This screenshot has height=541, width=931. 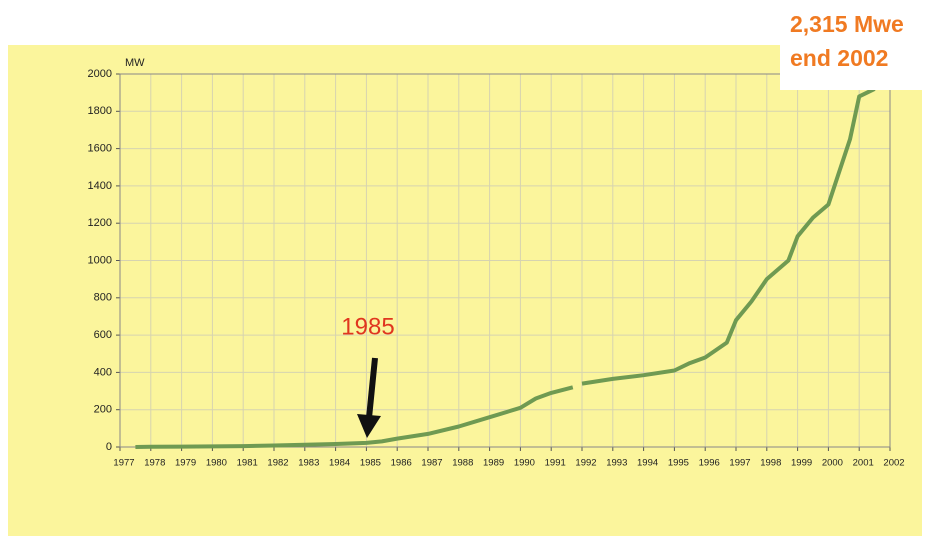 I want to click on arrow, so click(x=372, y=388).